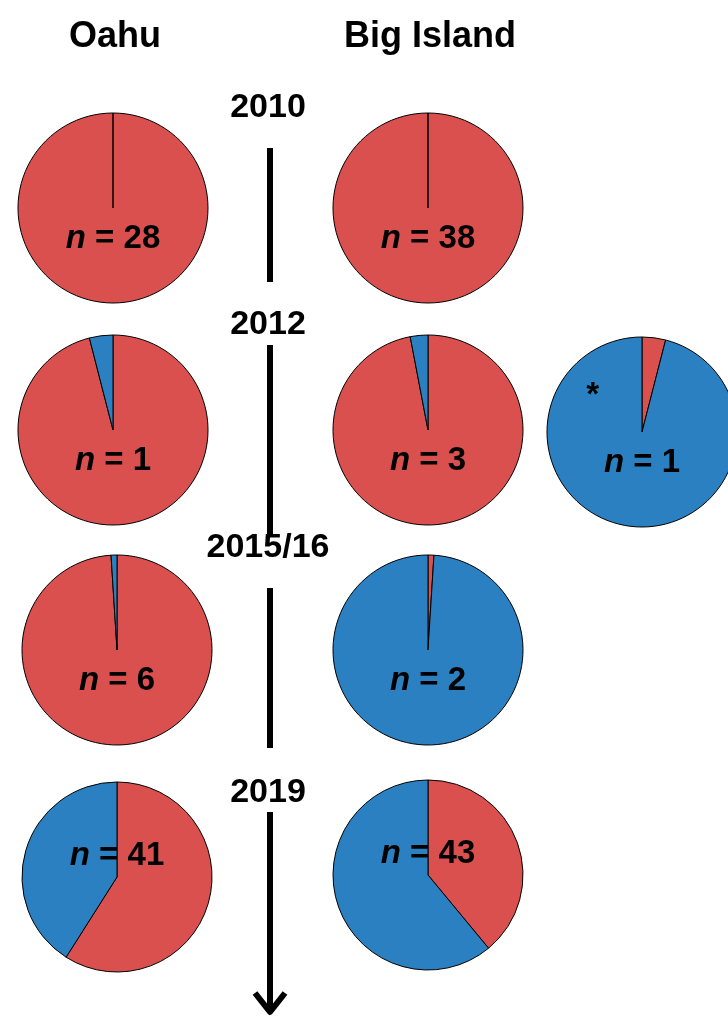 The width and height of the screenshot is (728, 1019). Describe the element at coordinates (268, 105) in the screenshot. I see `chart-subtitle: 2010` at that location.